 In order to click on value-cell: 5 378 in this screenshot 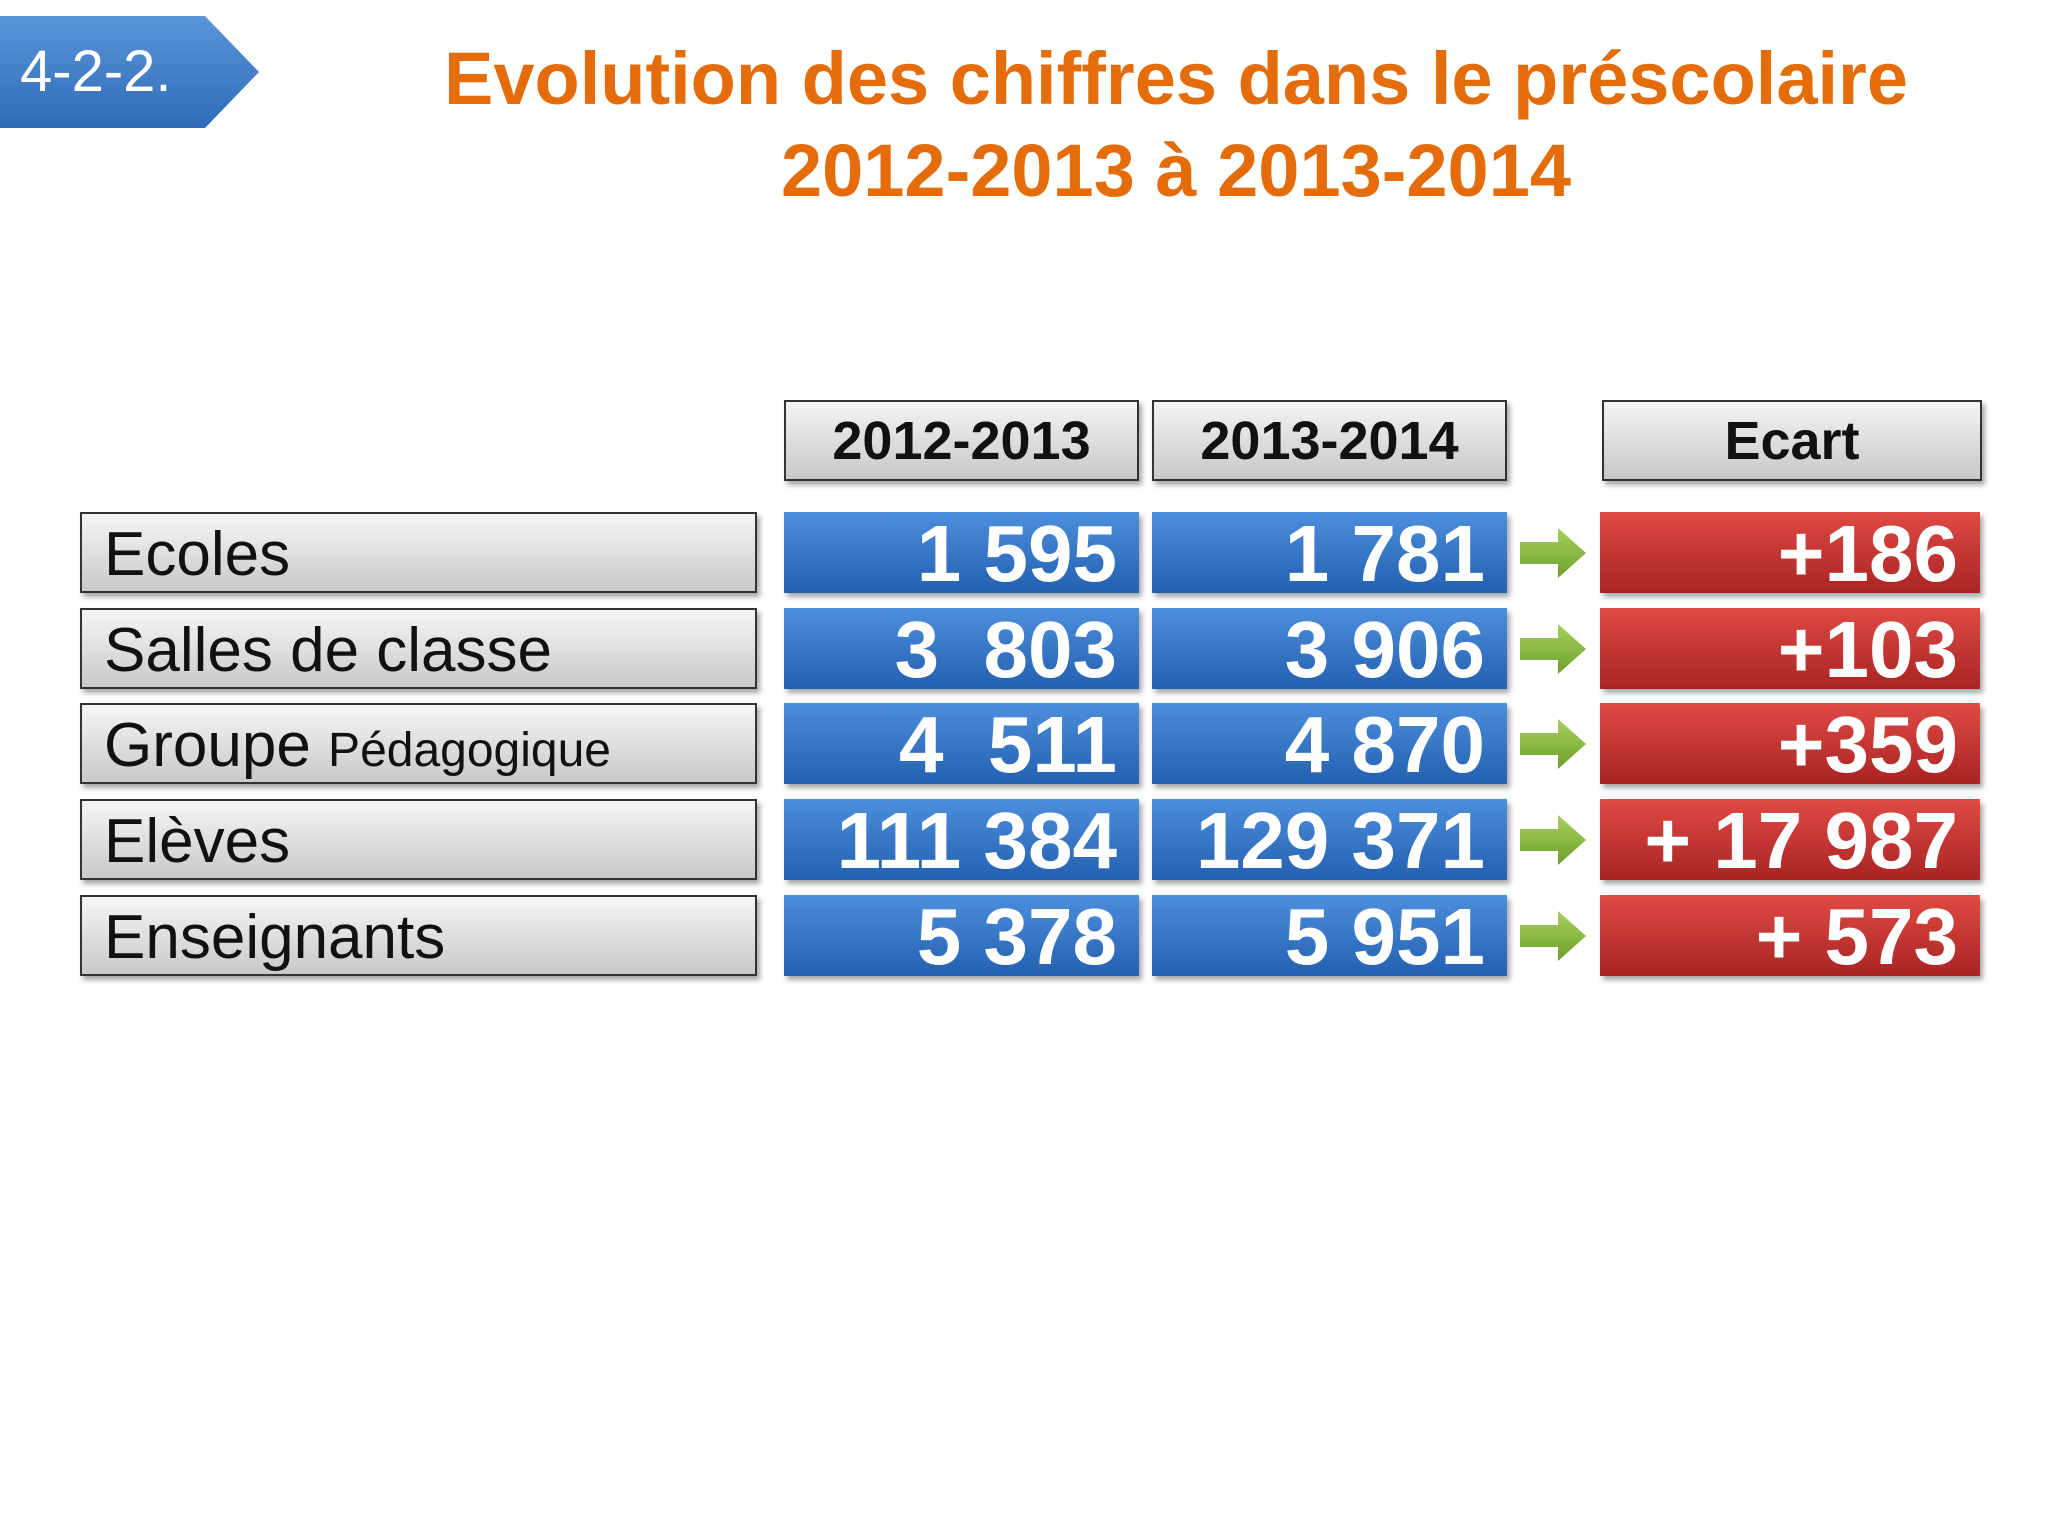, I will do `click(961, 936)`.